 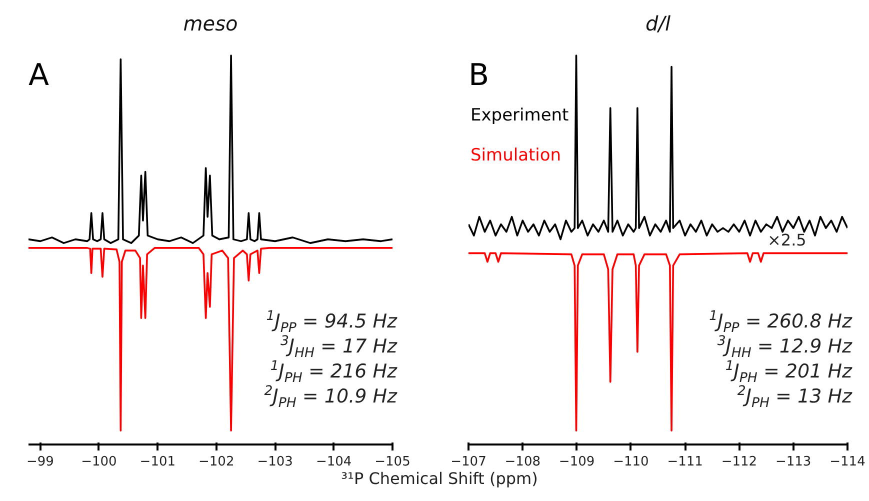 I want to click on x-tick-label: −113, so click(x=794, y=462).